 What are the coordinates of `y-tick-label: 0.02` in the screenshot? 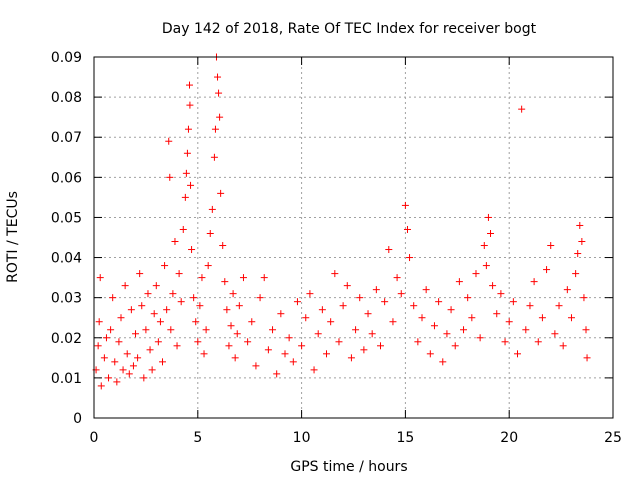 It's located at (66, 339).